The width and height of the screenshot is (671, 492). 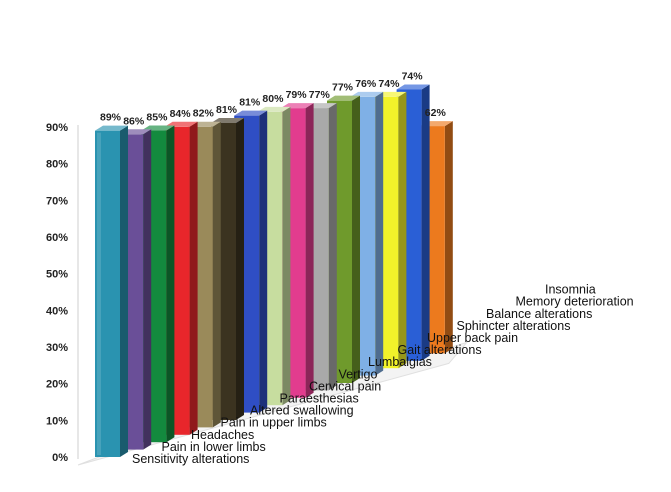 What do you see at coordinates (570, 290) in the screenshot?
I see `category-label: Insomnia` at bounding box center [570, 290].